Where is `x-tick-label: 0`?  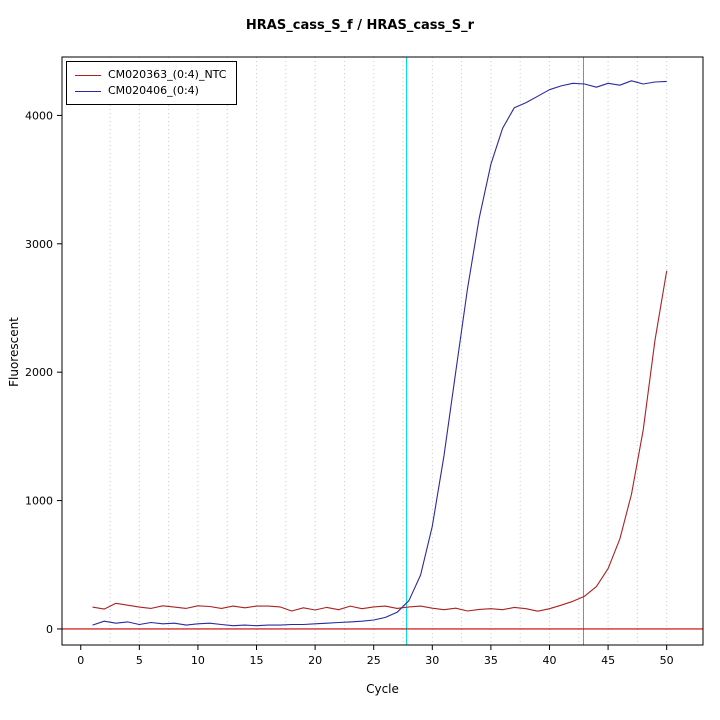 x-tick-label: 0 is located at coordinates (80, 660).